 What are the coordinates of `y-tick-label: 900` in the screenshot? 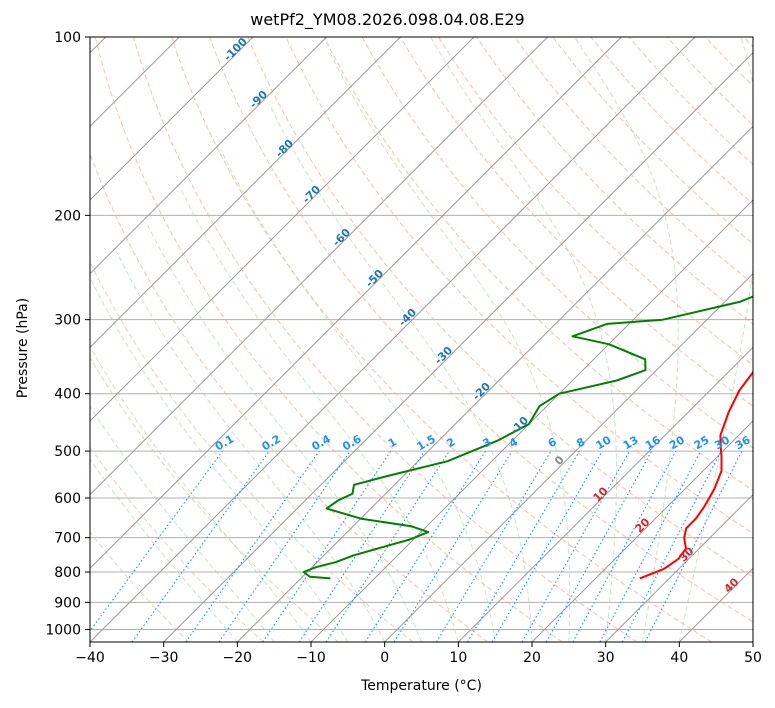 It's located at (67, 603).